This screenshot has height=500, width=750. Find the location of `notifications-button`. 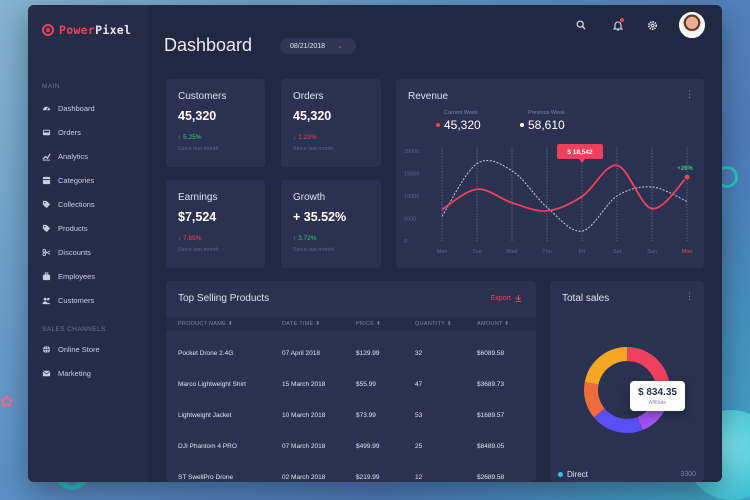

notifications-button is located at coordinates (618, 25).